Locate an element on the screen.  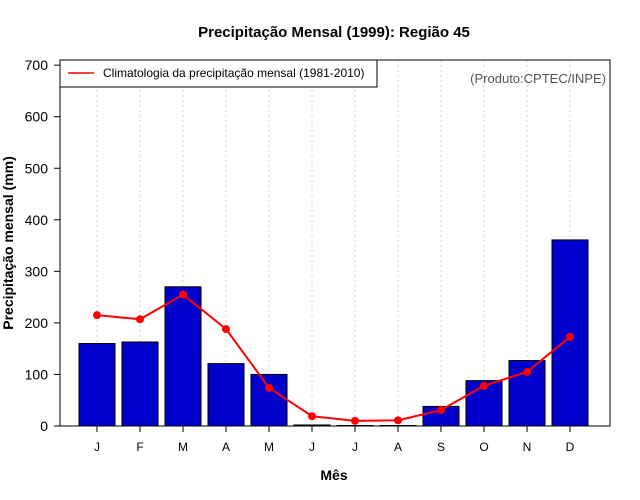
chart-title: Precipitação Mensal (1999): Região 45 is located at coordinates (334, 32).